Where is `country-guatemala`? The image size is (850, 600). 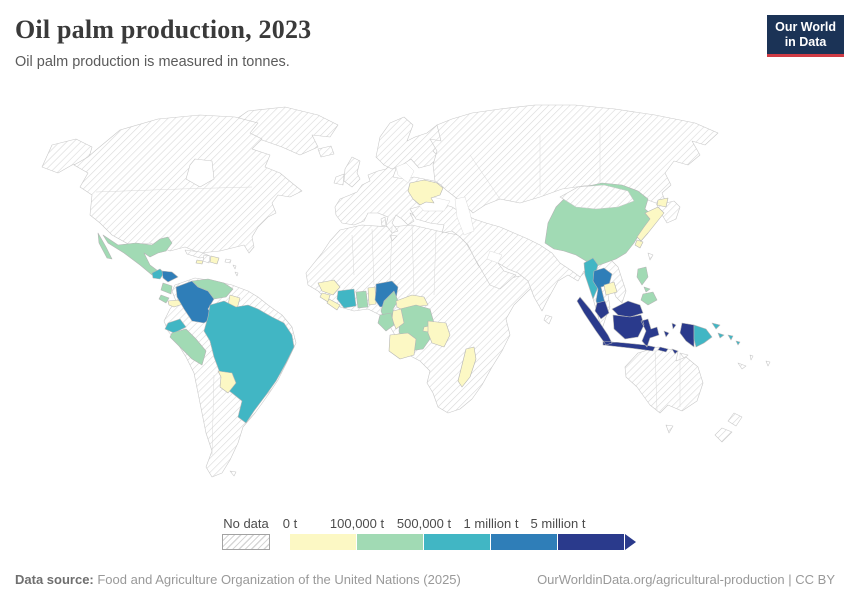
country-guatemala is located at coordinates (158, 274).